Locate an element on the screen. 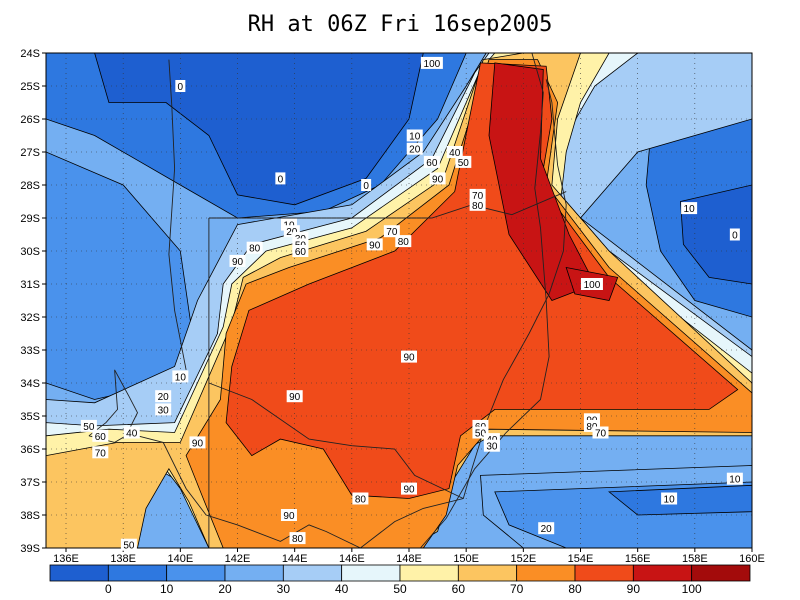 Image resolution: width=800 pixels, height=600 pixels. contour-label: 30 is located at coordinates (163, 409).